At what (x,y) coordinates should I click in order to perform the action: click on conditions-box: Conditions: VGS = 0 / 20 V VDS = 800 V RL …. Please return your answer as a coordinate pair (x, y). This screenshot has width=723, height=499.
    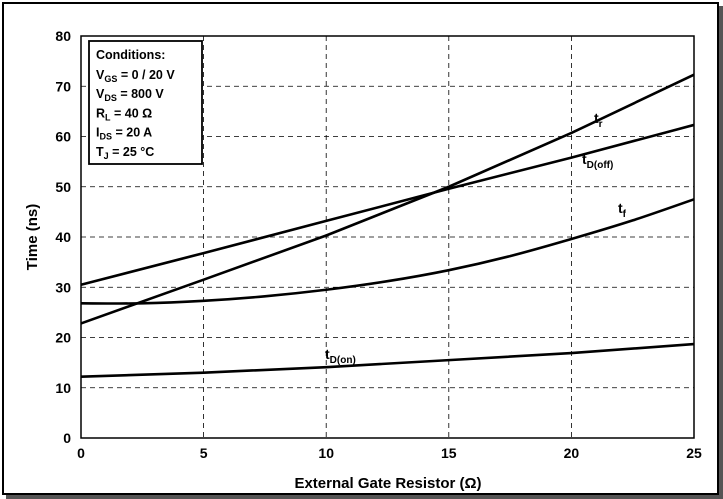
    Looking at the image, I should click on (145, 102).